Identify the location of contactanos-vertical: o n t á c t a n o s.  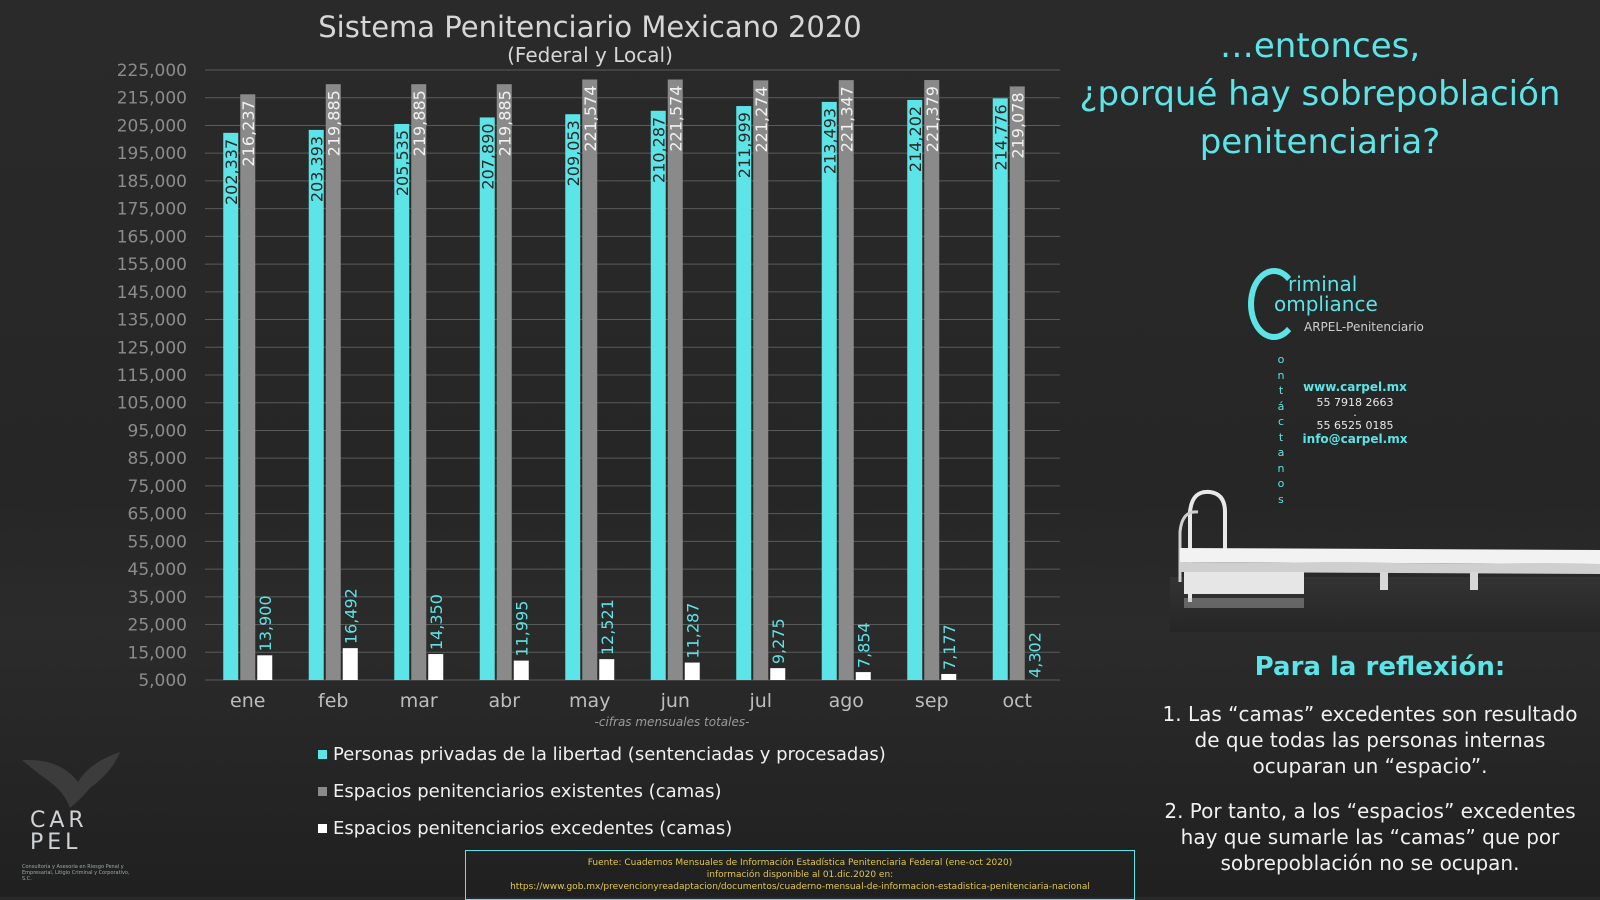
(1281, 429).